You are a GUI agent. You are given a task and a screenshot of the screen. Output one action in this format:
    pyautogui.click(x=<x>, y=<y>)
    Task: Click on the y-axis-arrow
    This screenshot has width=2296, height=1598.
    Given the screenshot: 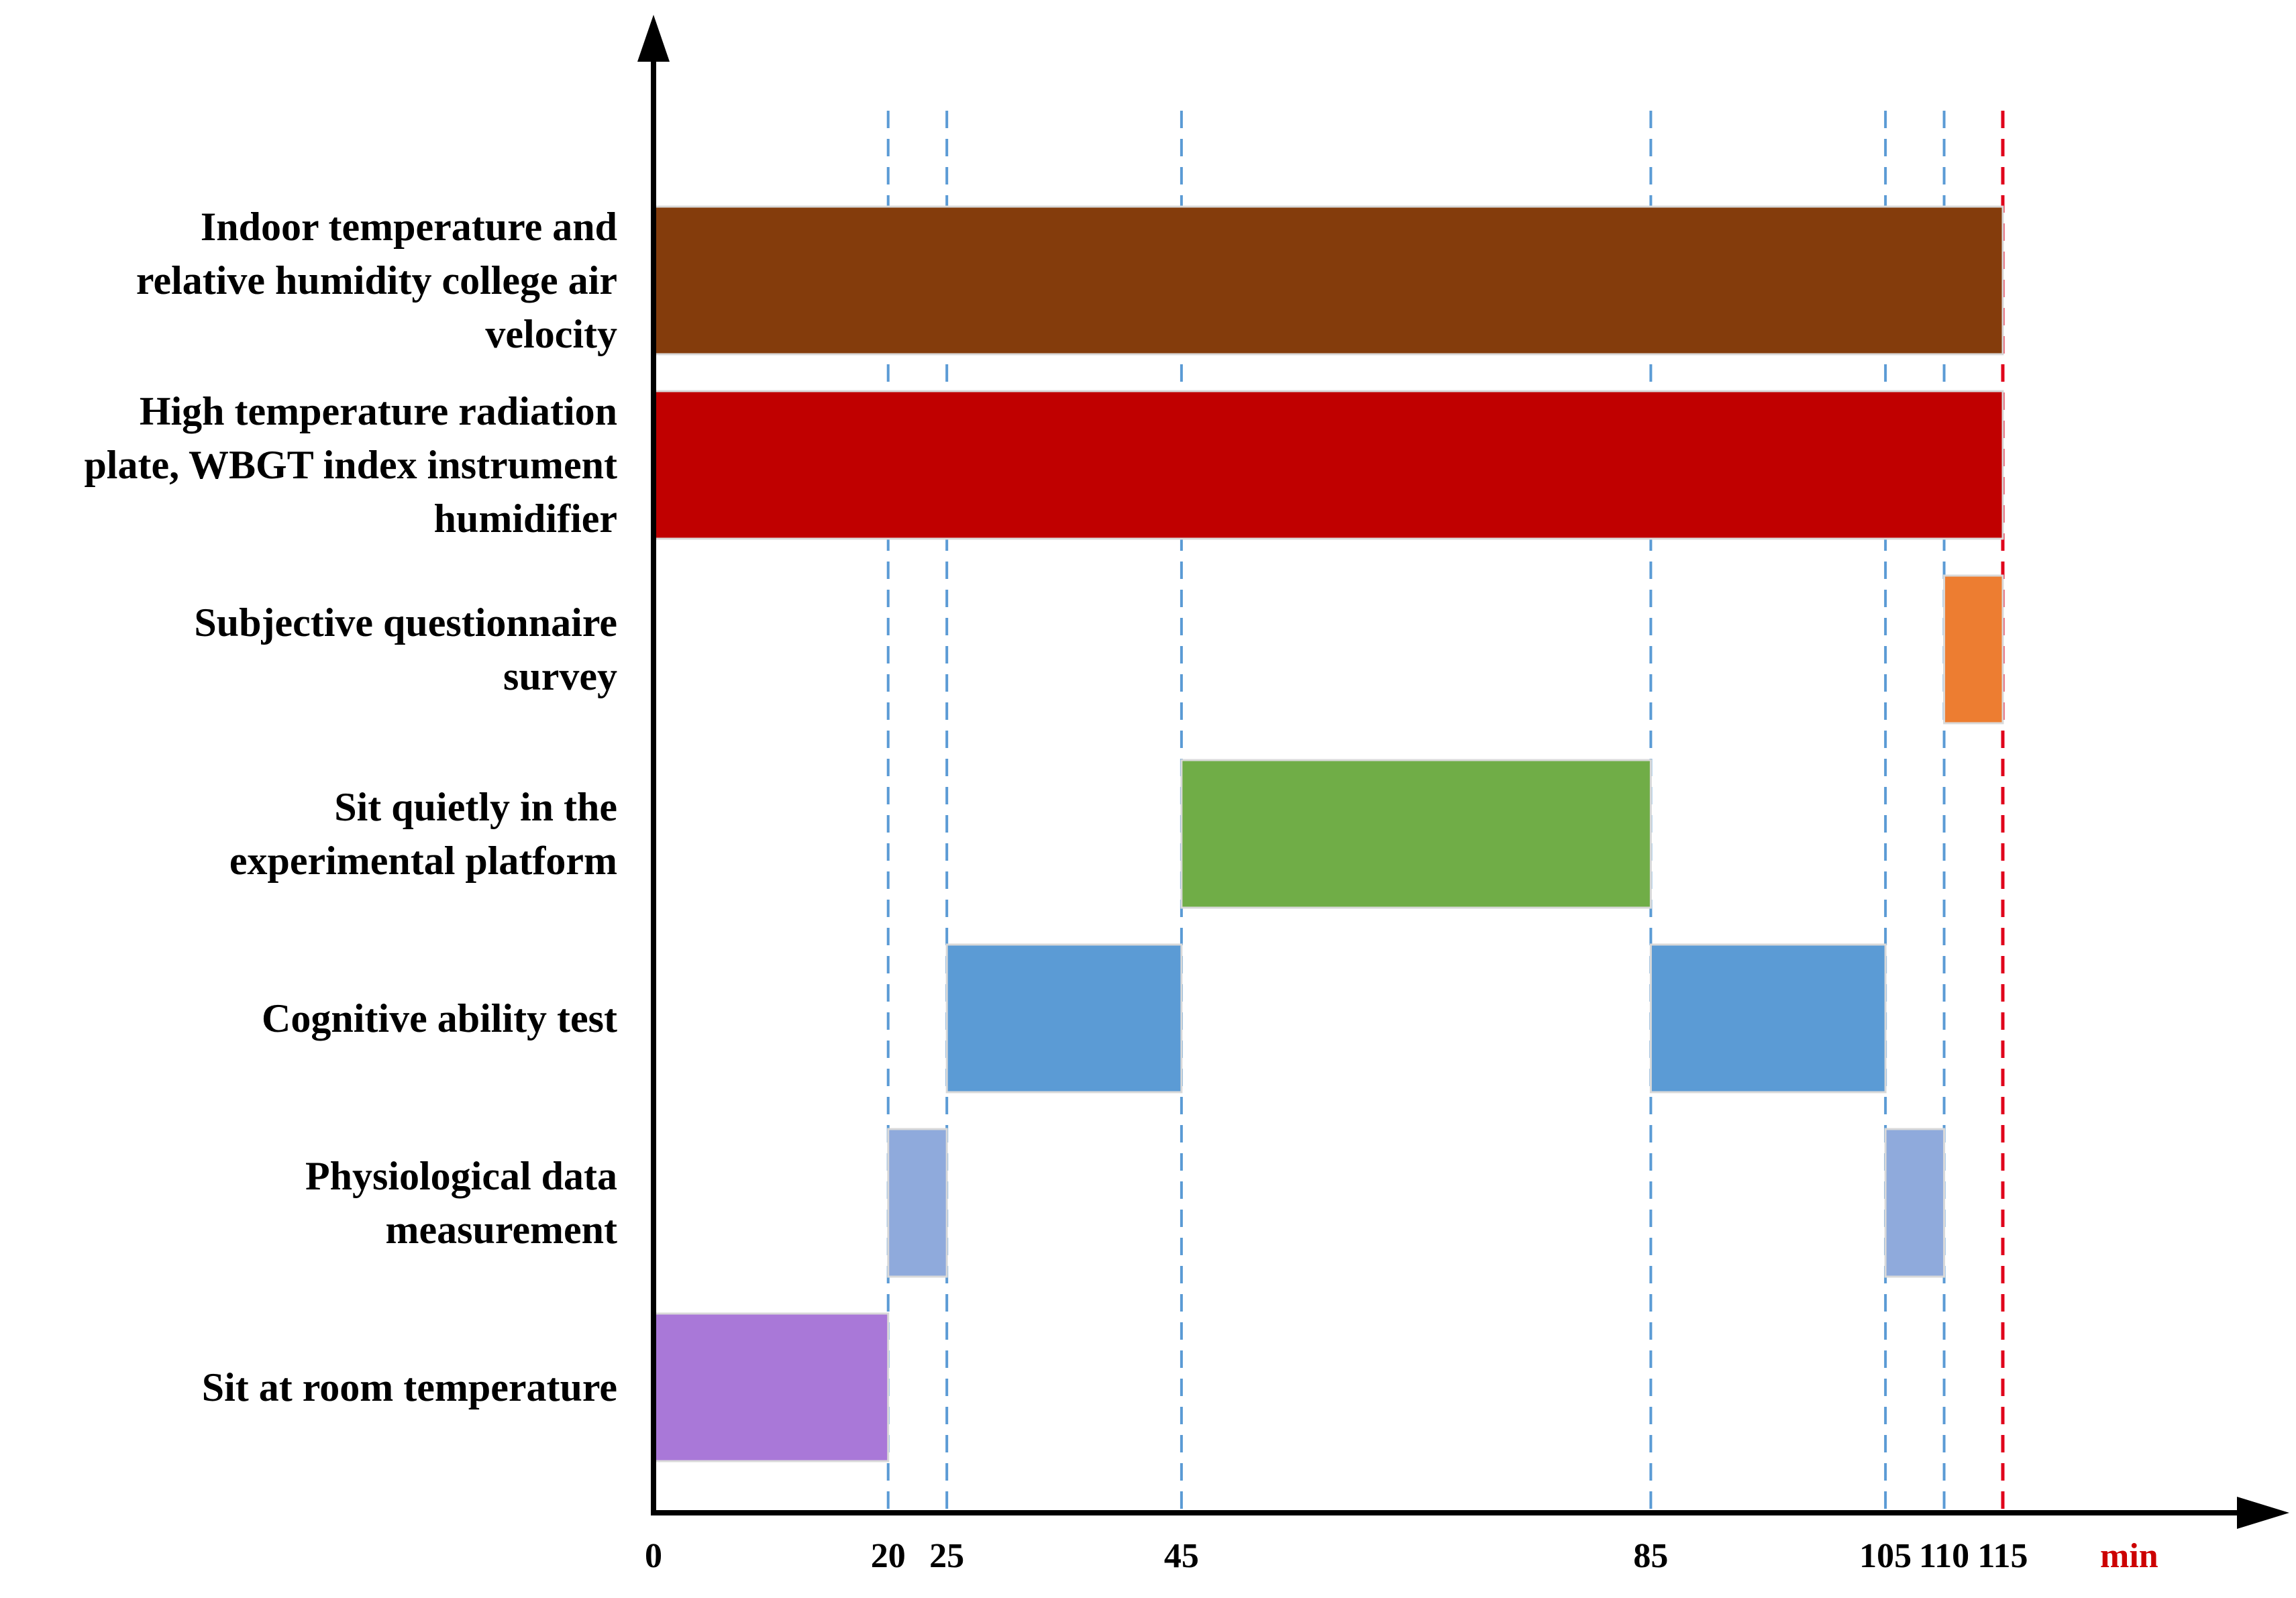 What is the action you would take?
    pyautogui.click(x=653, y=38)
    